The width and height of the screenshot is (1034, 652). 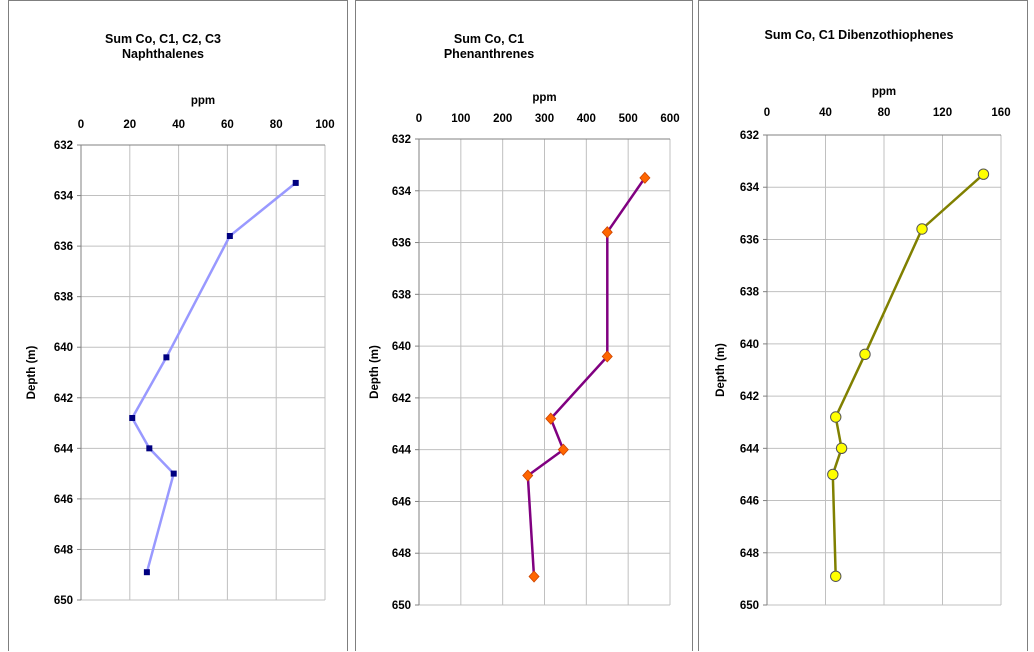 What do you see at coordinates (227, 125) in the screenshot?
I see `x-tick-label: 60` at bounding box center [227, 125].